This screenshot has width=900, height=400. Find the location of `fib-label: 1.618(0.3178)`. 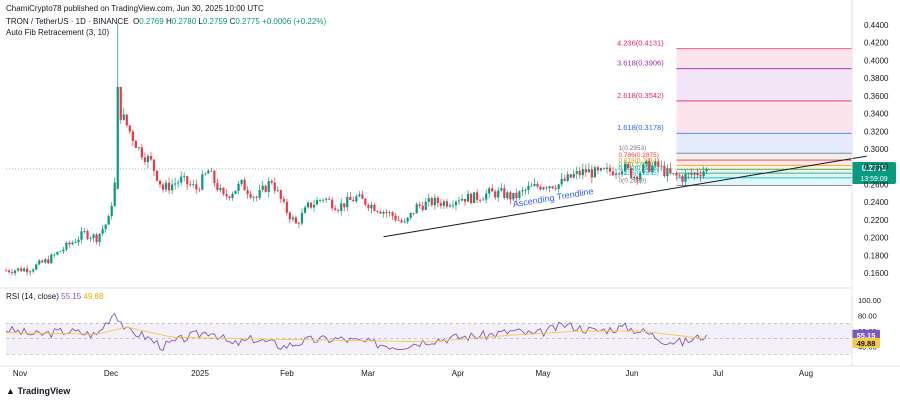

fib-label: 1.618(0.3178) is located at coordinates (640, 127).